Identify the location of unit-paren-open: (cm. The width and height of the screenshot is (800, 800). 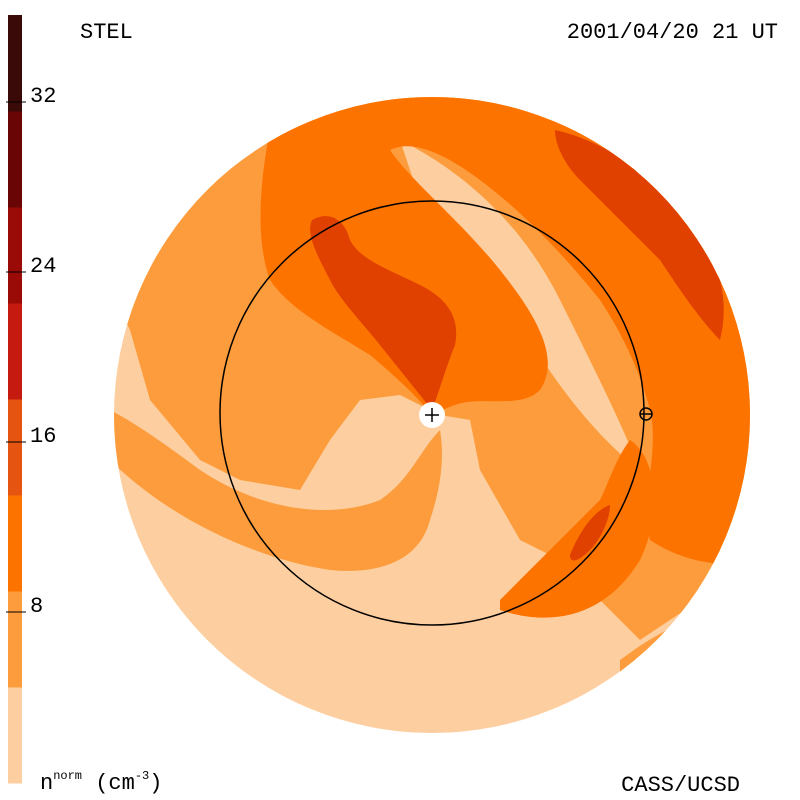
(115, 783).